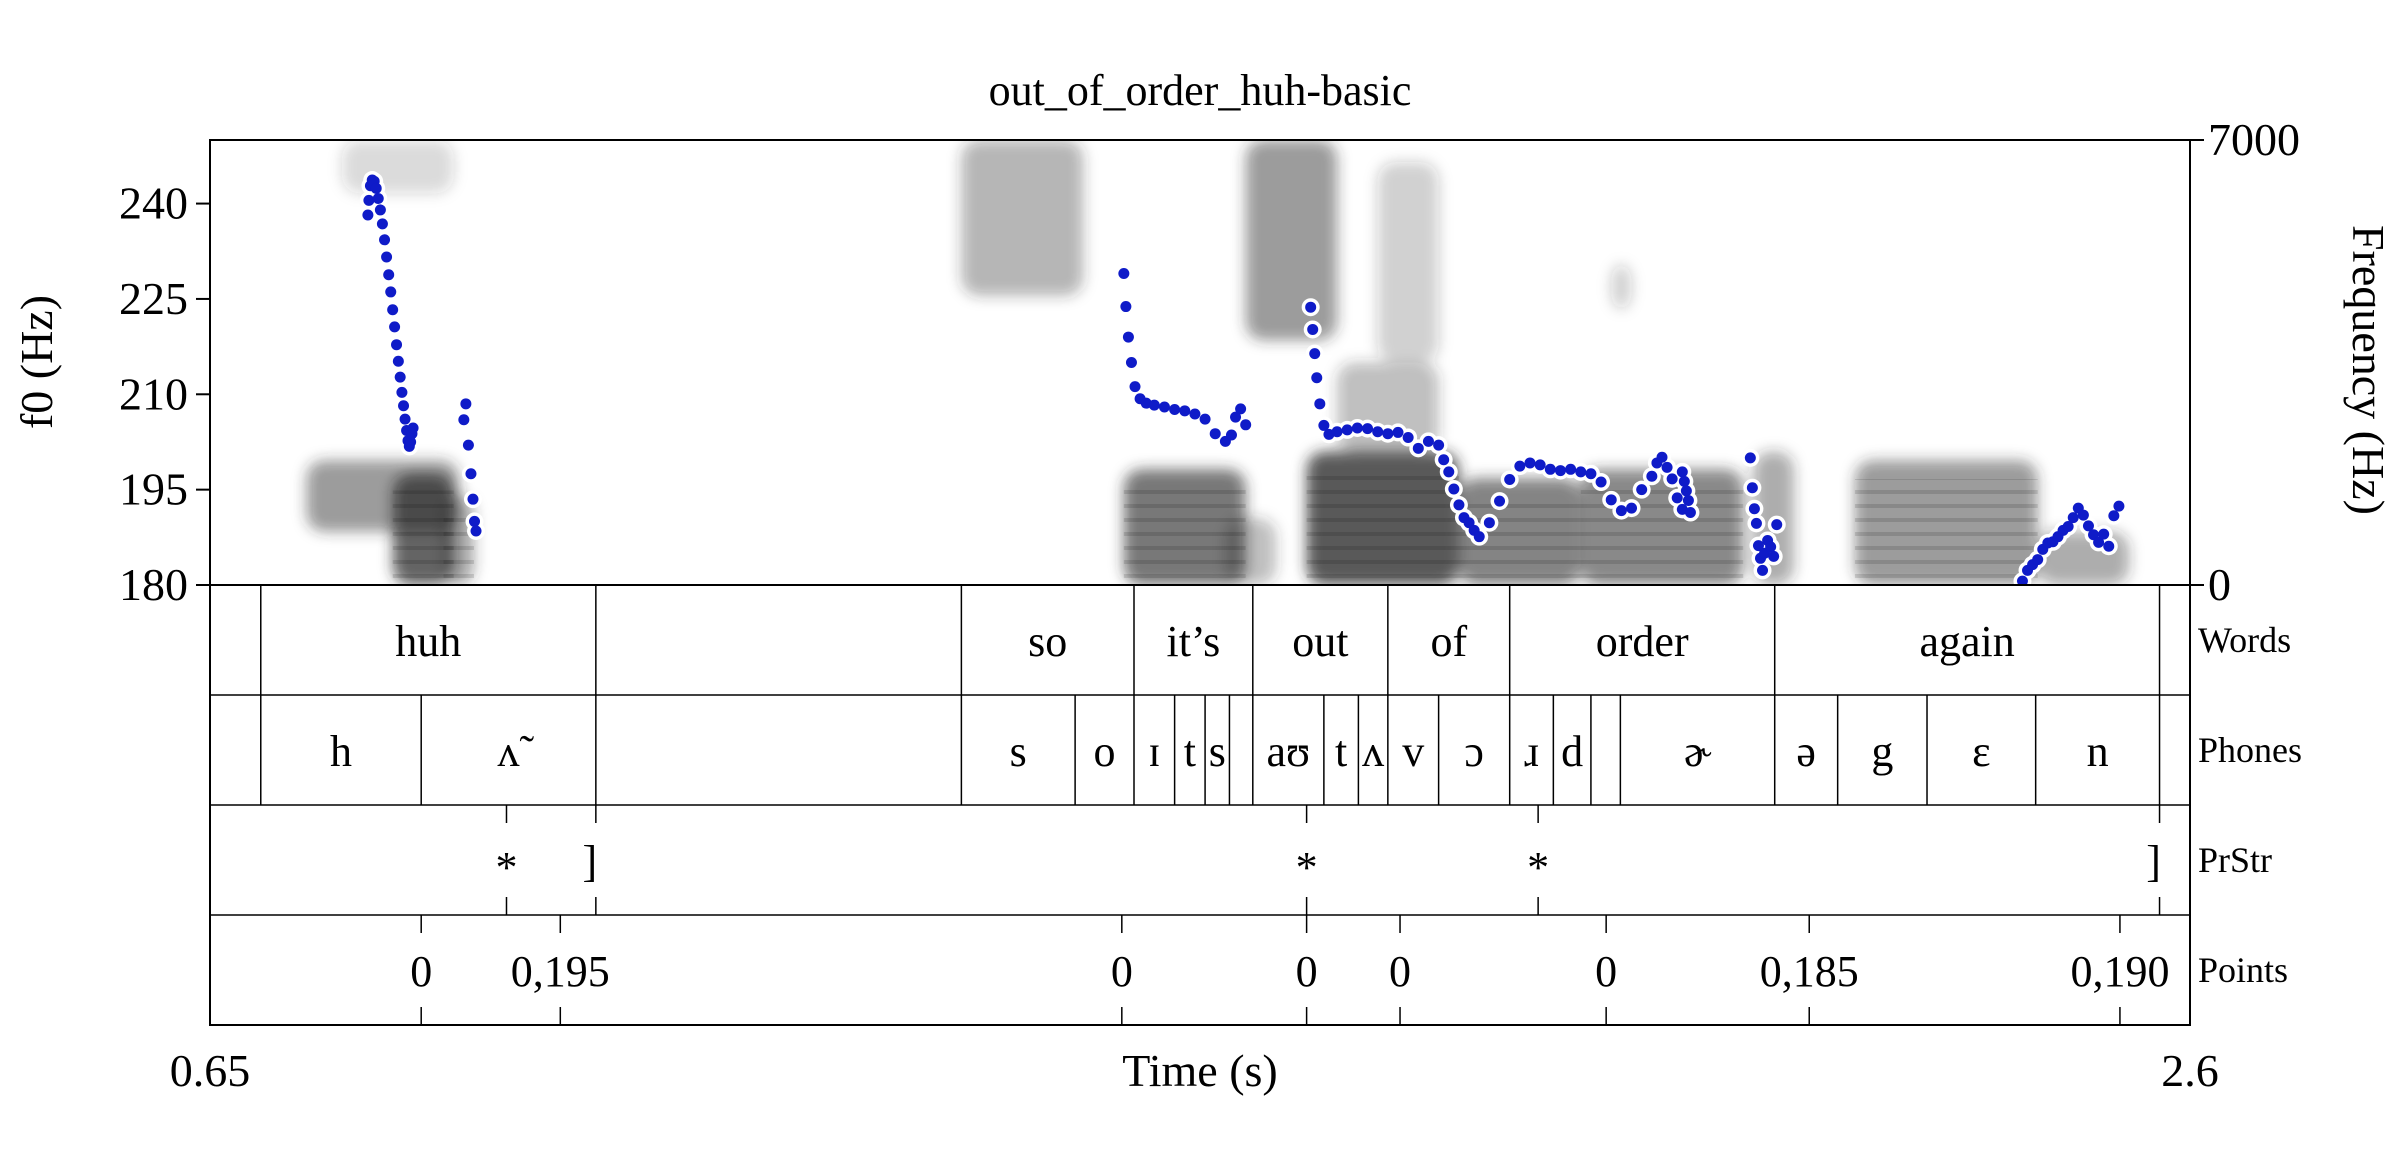  I want to click on right-tick-label: 7000, so click(2254, 139).